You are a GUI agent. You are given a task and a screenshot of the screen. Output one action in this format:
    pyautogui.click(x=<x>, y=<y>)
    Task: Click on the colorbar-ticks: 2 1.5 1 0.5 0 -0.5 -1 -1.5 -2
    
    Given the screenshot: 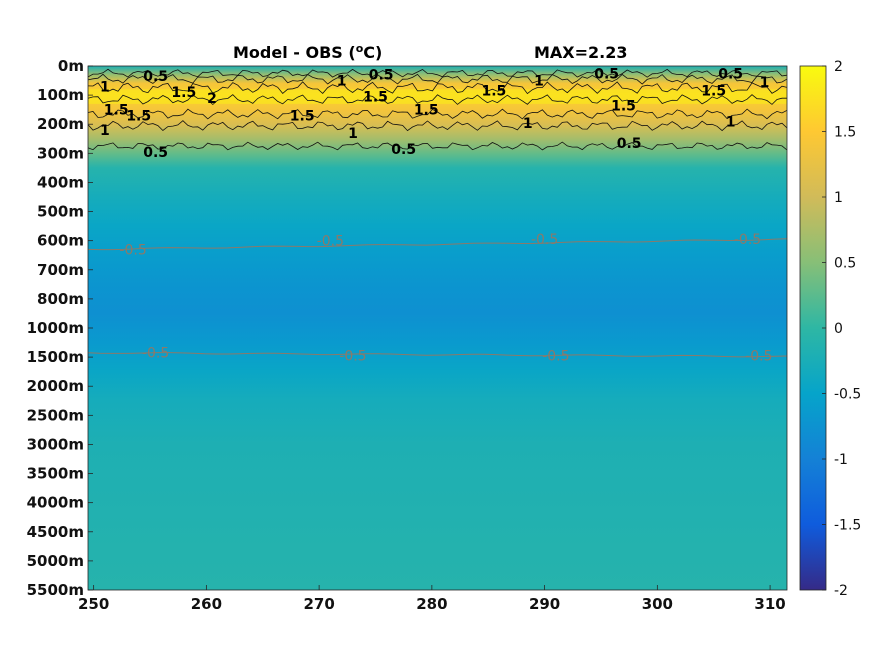 What is the action you would take?
    pyautogui.click(x=841, y=329)
    